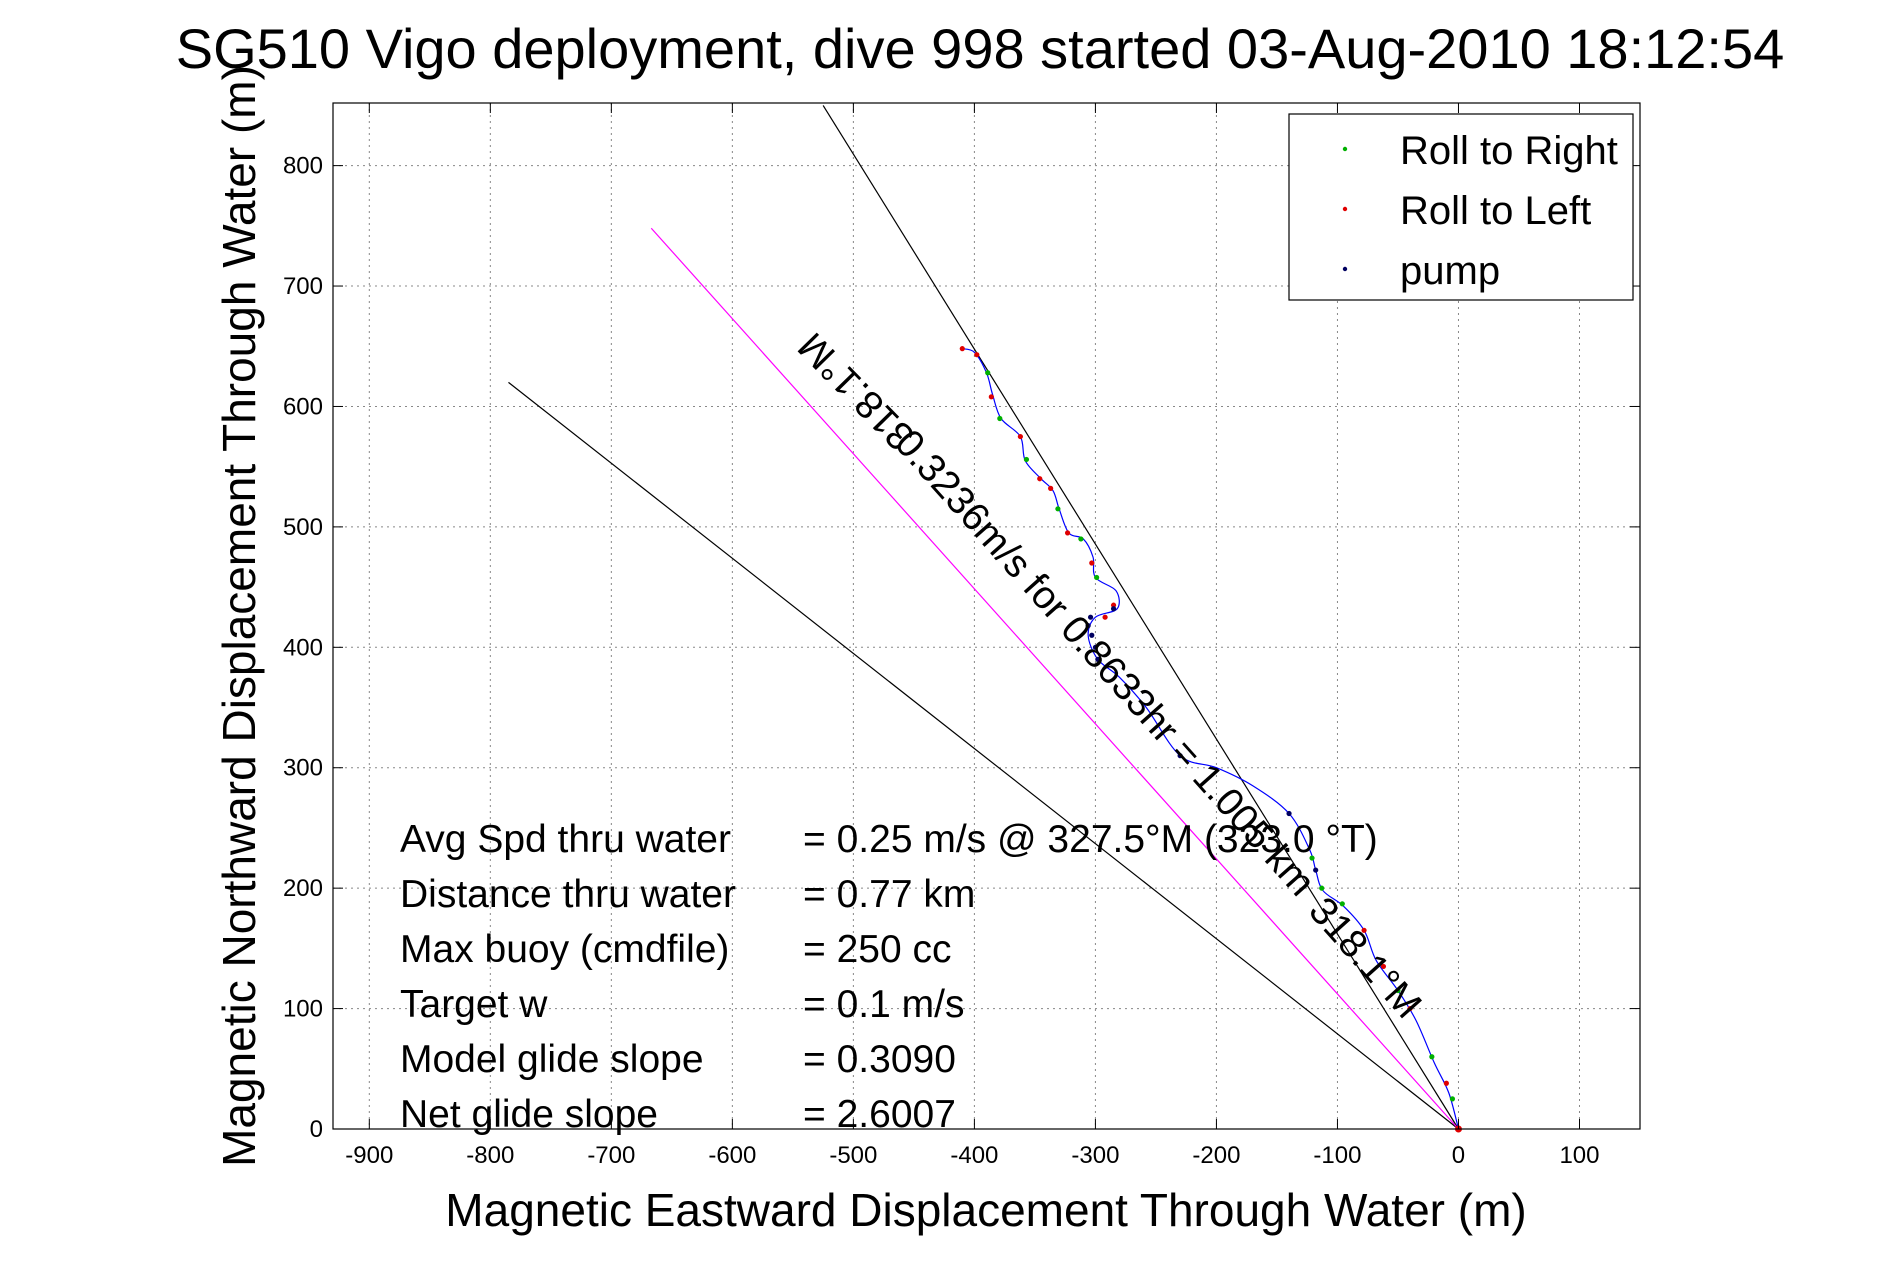 Image resolution: width=1891 pixels, height=1262 pixels. I want to click on x-tick-label: -100, so click(1337, 1155).